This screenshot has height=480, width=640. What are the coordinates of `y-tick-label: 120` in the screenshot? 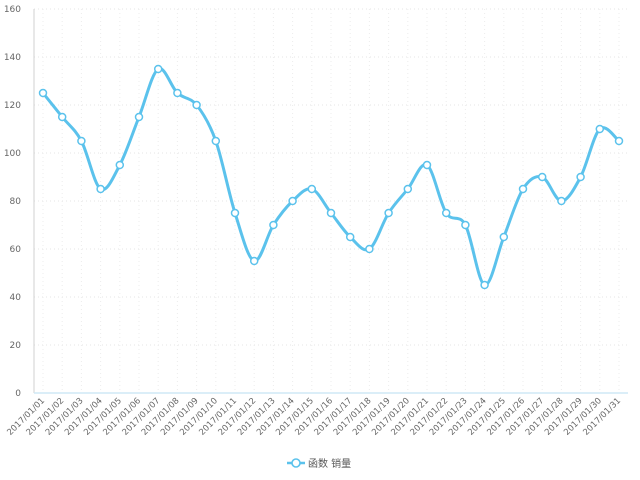 It's located at (12, 106).